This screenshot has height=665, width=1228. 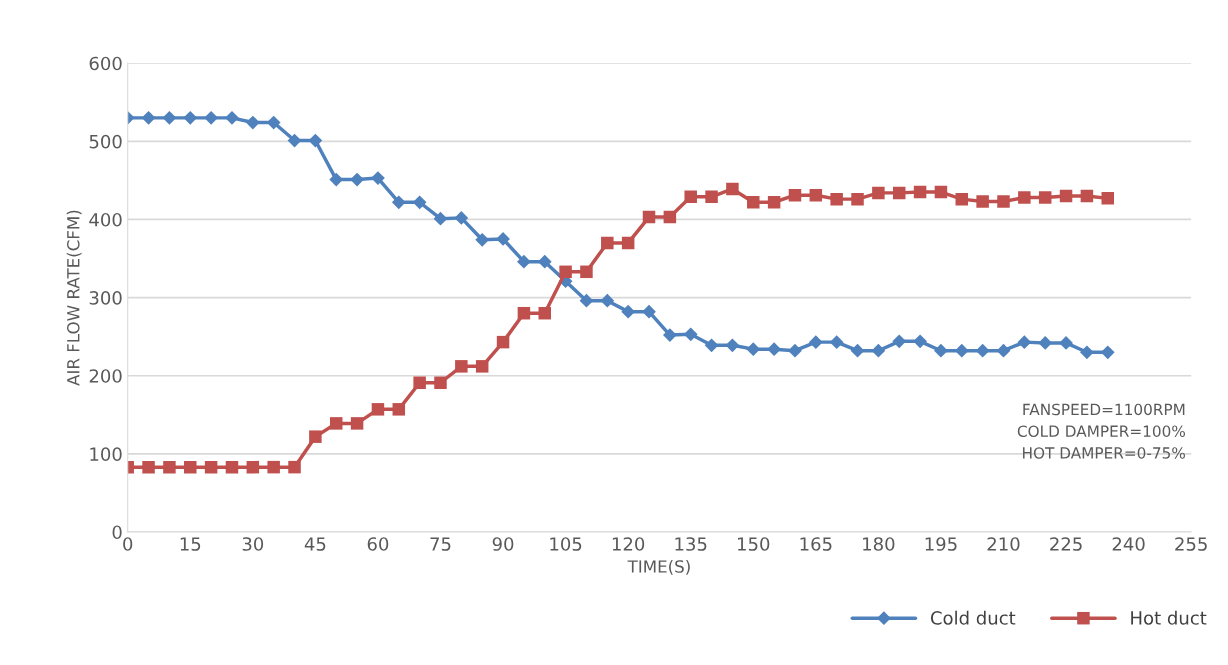 What do you see at coordinates (190, 544) in the screenshot?
I see `x-tick-label: 15` at bounding box center [190, 544].